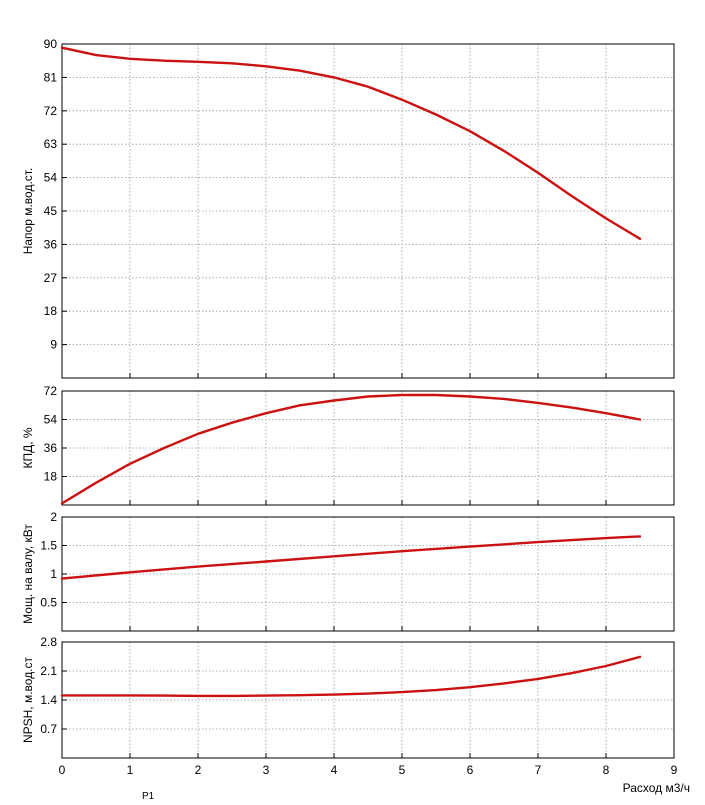 The height and width of the screenshot is (805, 705). What do you see at coordinates (148, 795) in the screenshot?
I see `marker-label: P1` at bounding box center [148, 795].